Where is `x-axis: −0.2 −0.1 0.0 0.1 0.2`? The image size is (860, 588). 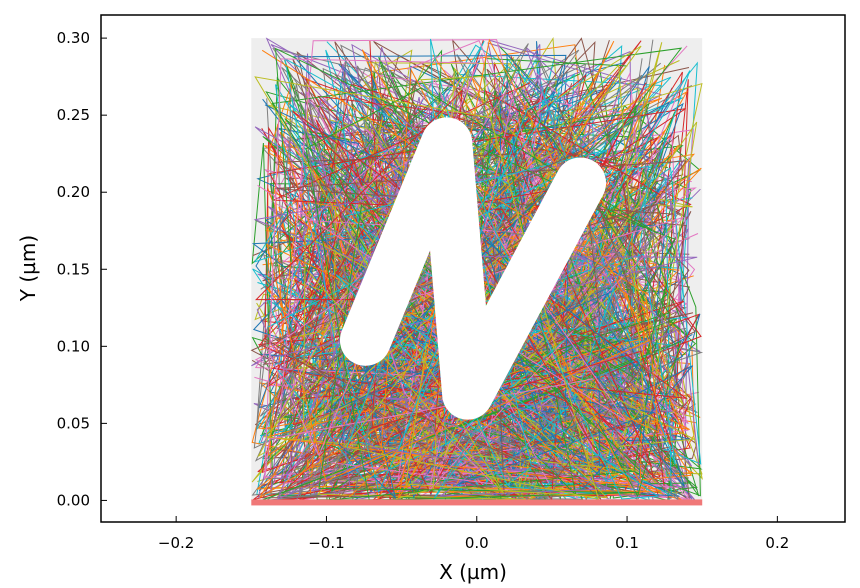
x-axis: −0.2 −0.1 0.0 0.1 0.2 is located at coordinates (473, 534).